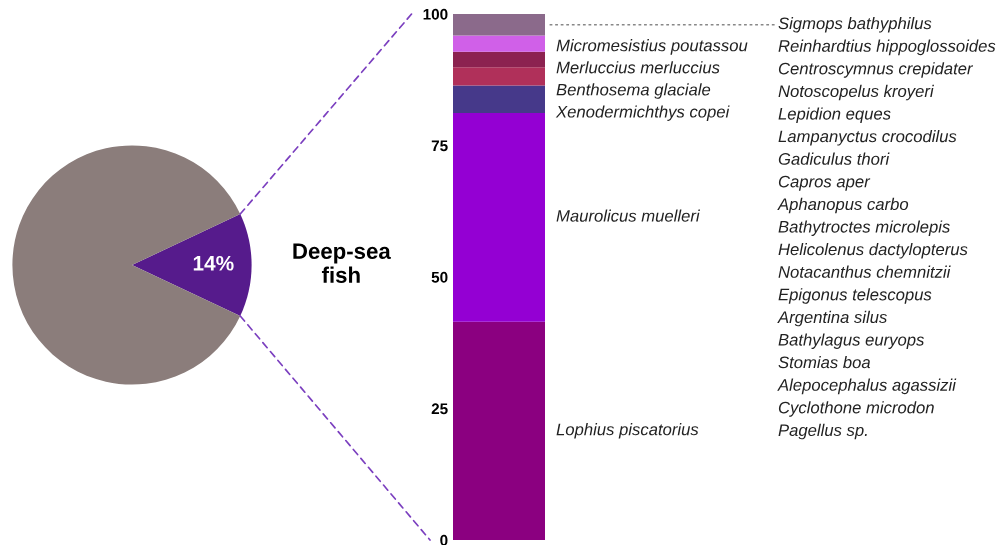  I want to click on data-label: 14%, so click(213, 263).